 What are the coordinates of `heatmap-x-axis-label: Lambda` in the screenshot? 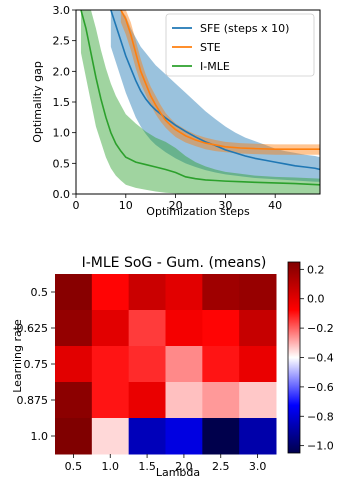 It's located at (178, 472).